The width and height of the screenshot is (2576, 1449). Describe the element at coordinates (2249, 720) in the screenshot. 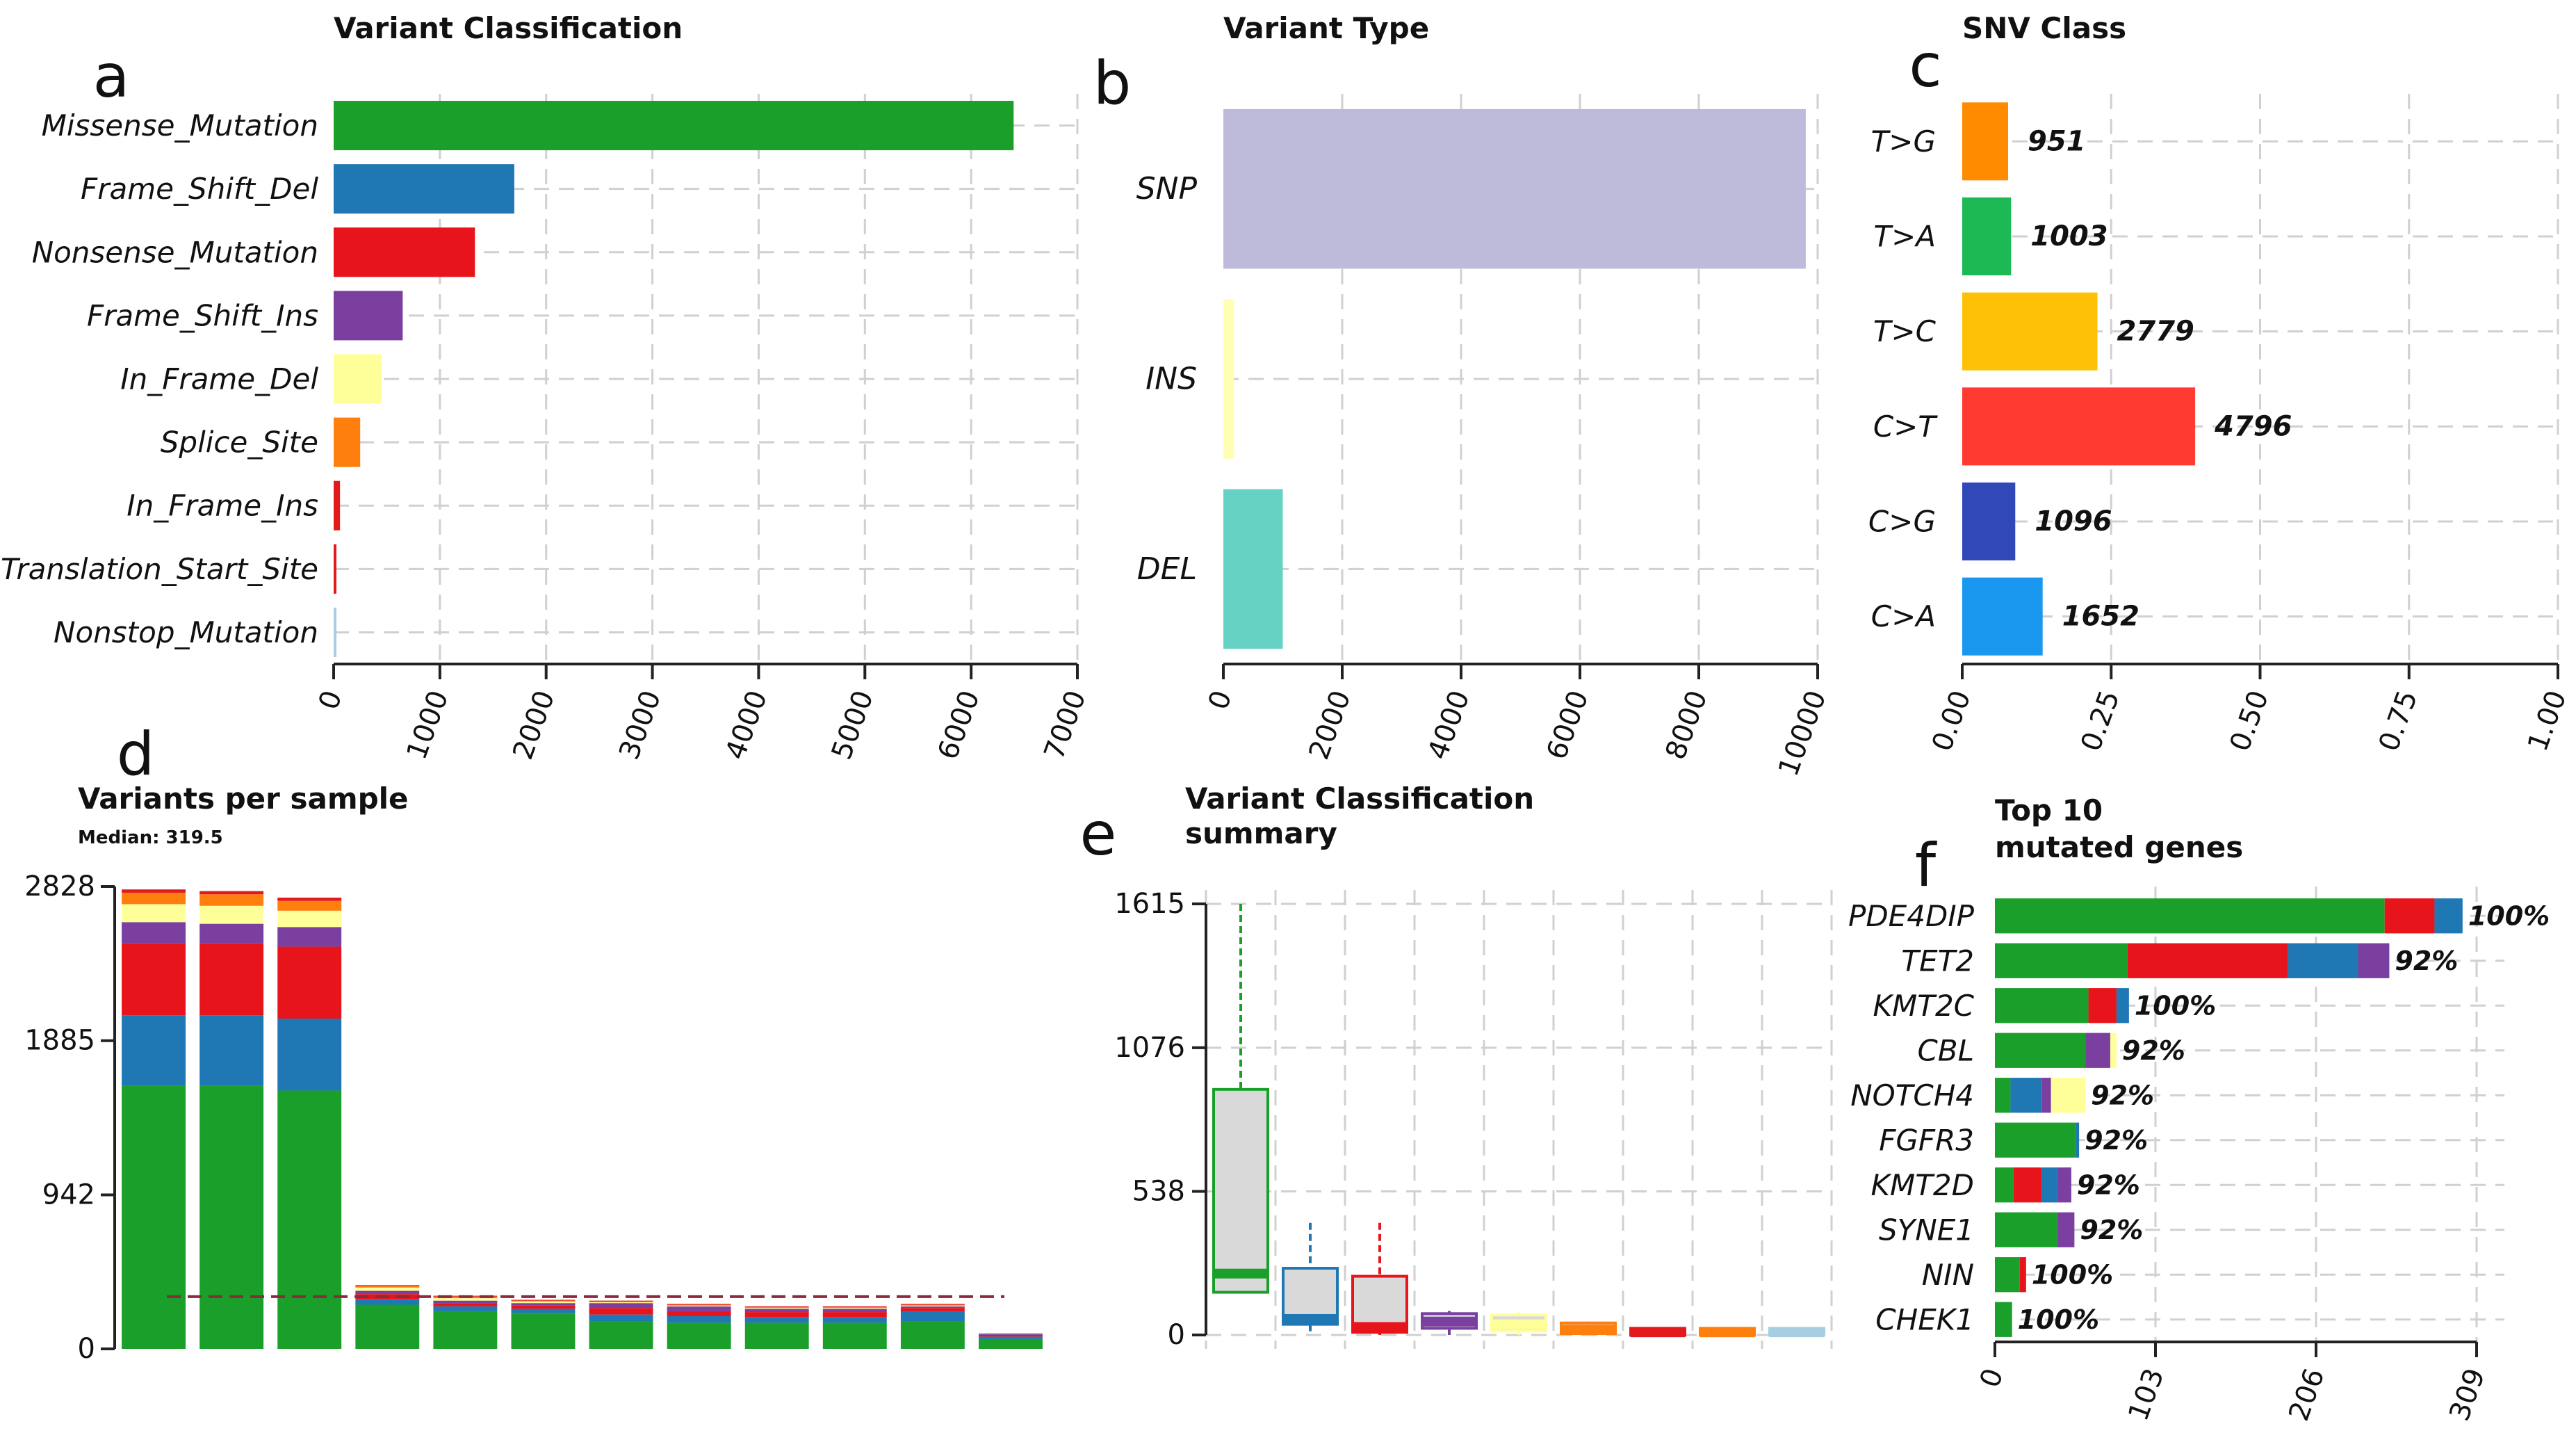

I see `x-tick-label: 0.50` at that location.